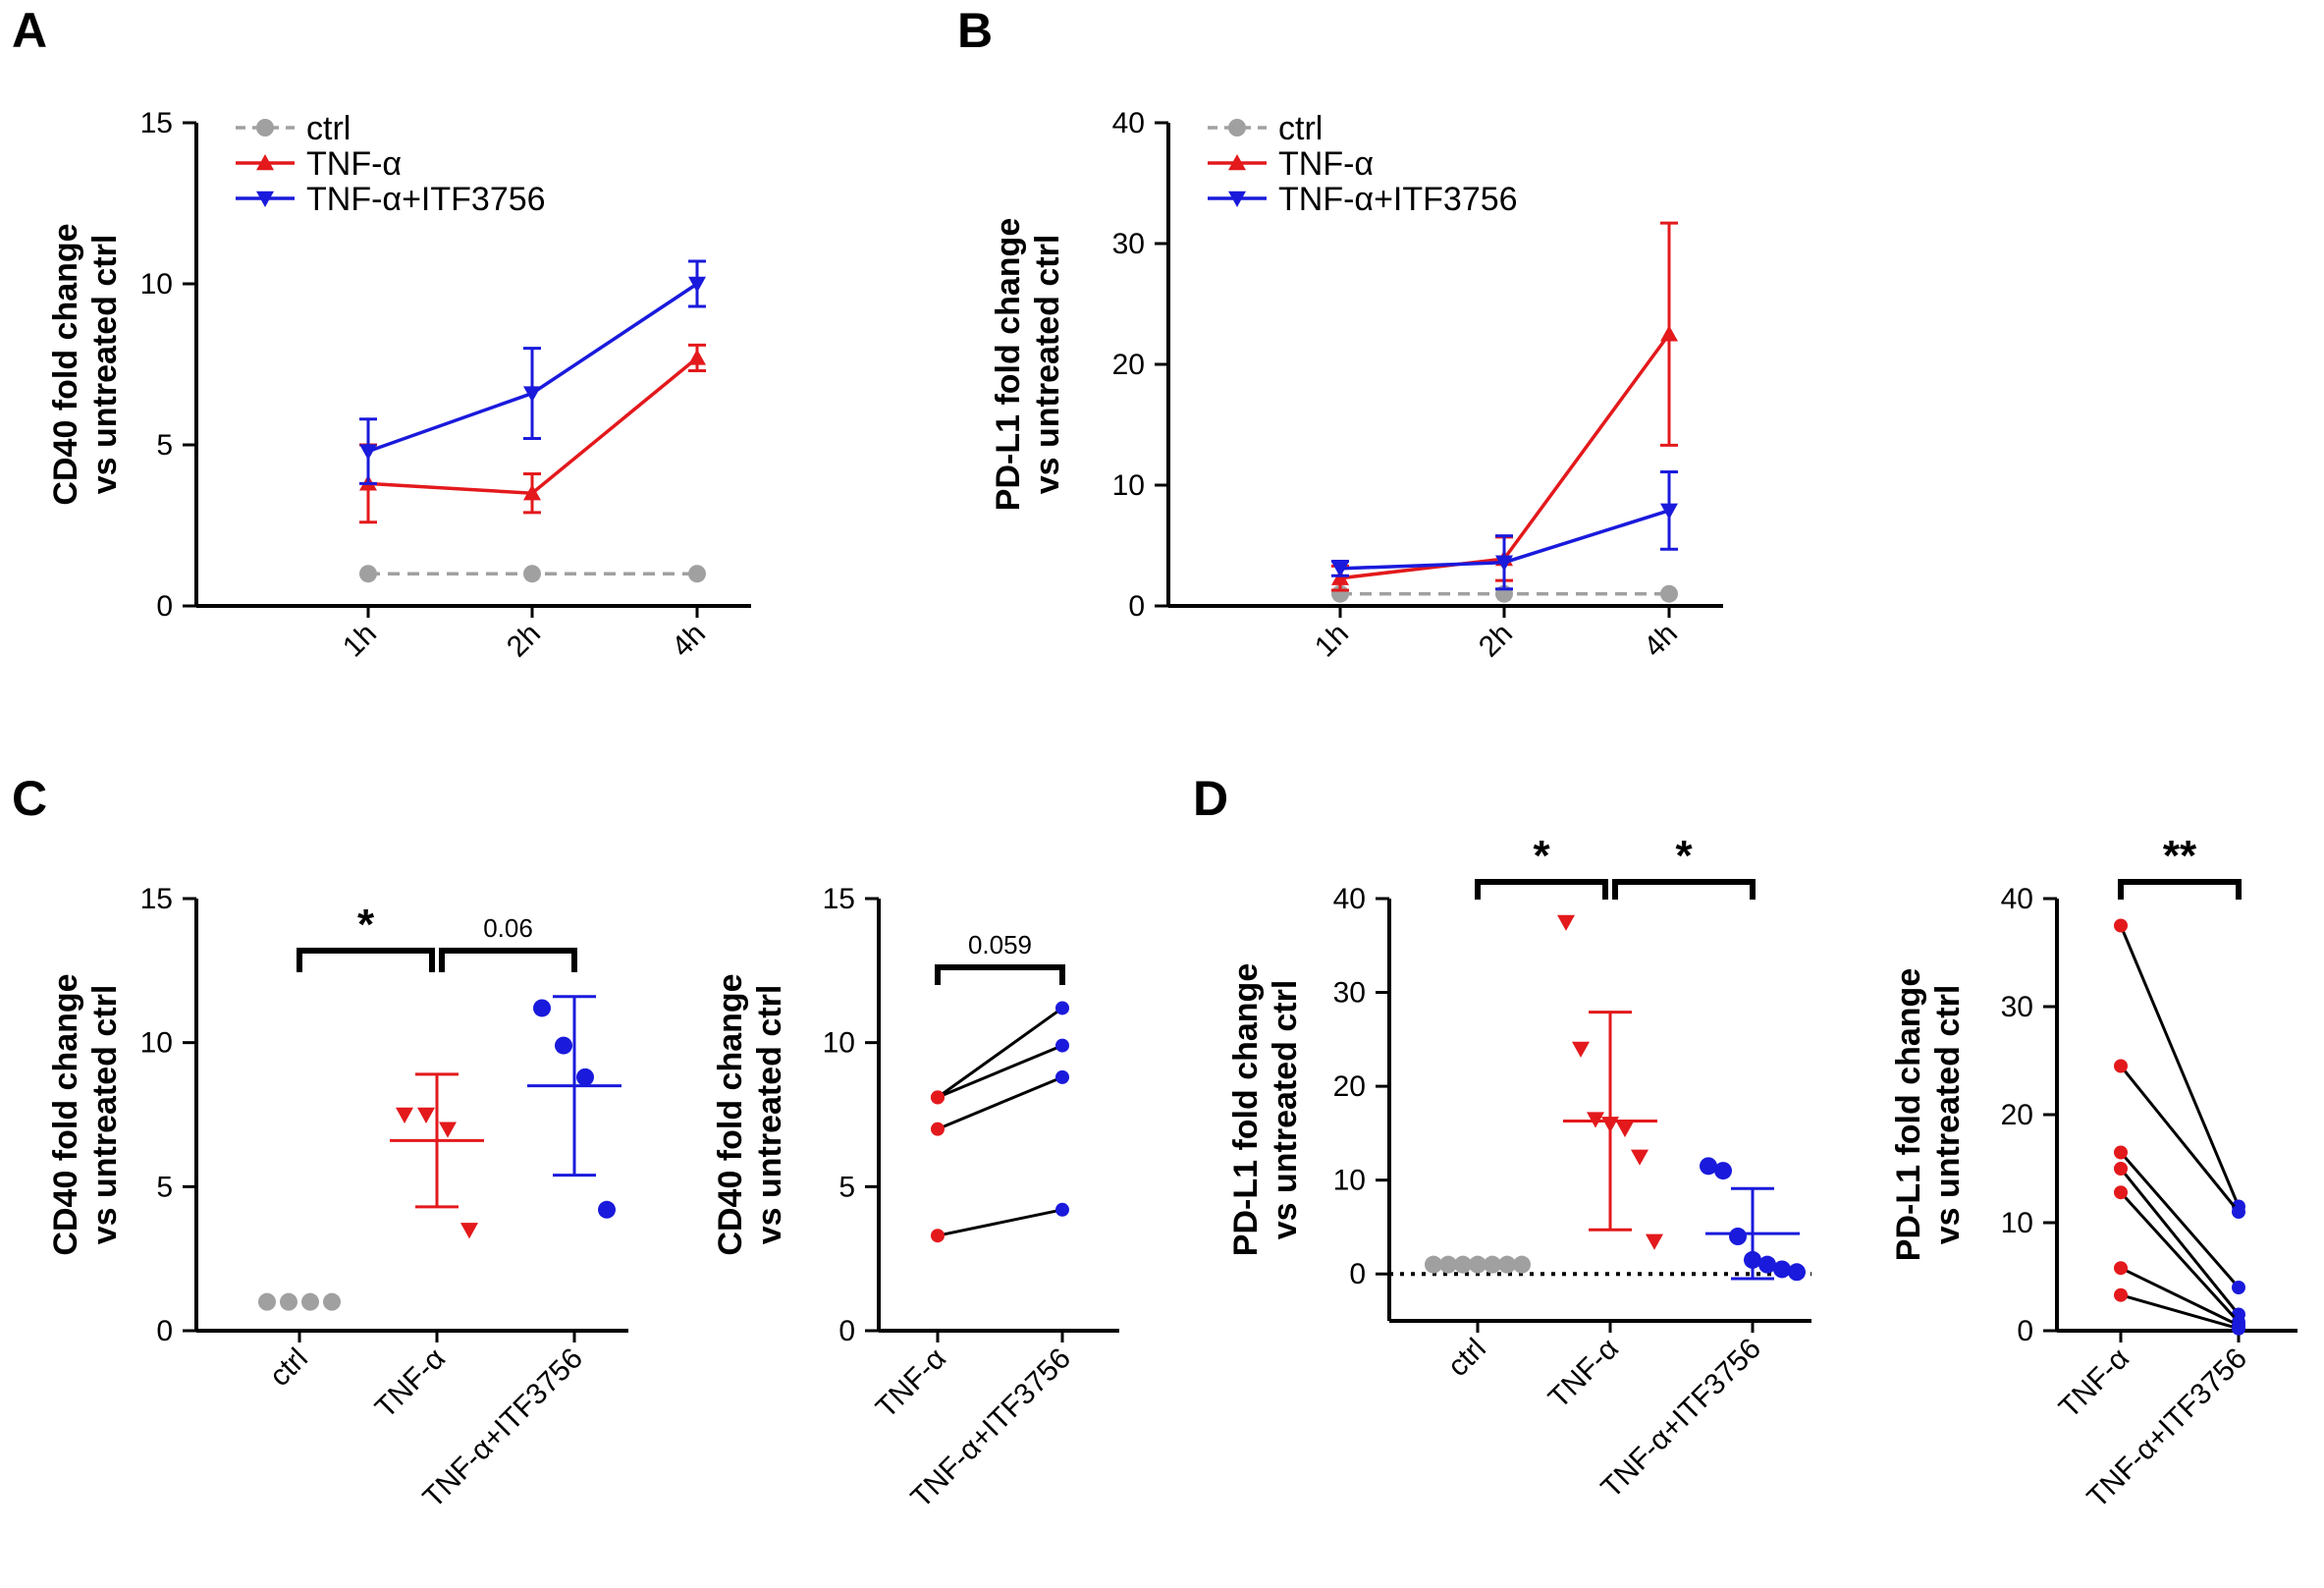 This screenshot has height=1588, width=2324. What do you see at coordinates (975, 31) in the screenshot?
I see `panel-label-b: B` at bounding box center [975, 31].